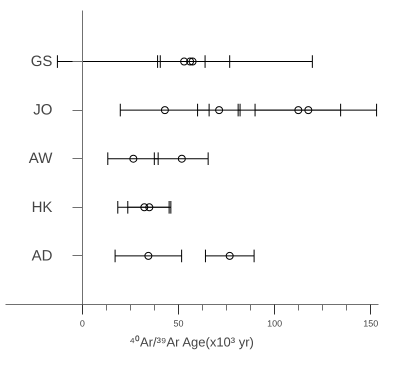  I want to click on y-tick-label: AD, so click(42, 255).